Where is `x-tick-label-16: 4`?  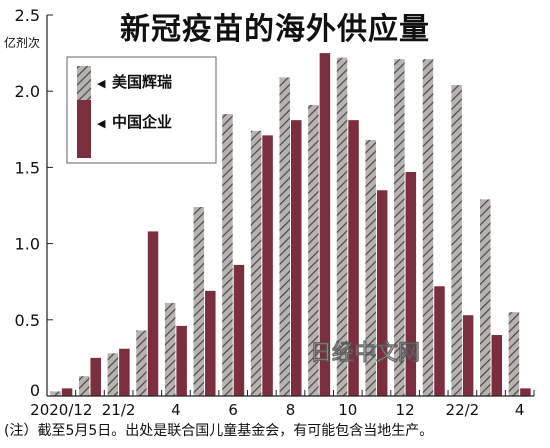 x-tick-label-16: 4 is located at coordinates (520, 410).